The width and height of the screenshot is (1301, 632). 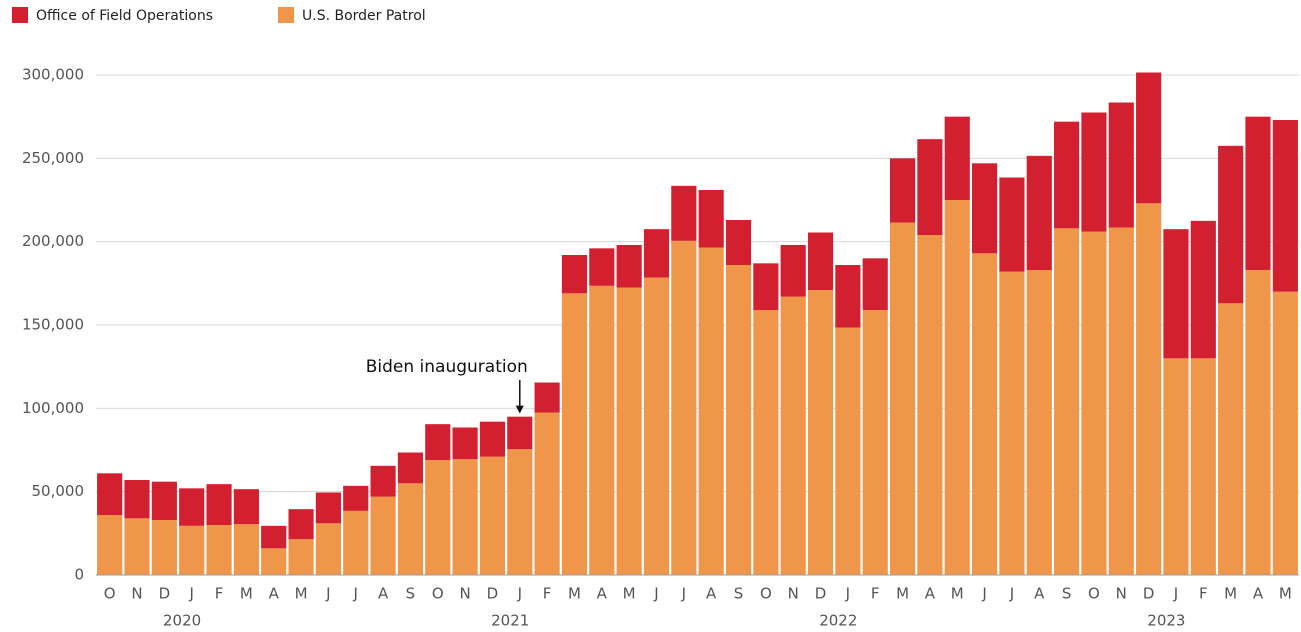 I want to click on year-label: 2023, so click(x=1166, y=621).